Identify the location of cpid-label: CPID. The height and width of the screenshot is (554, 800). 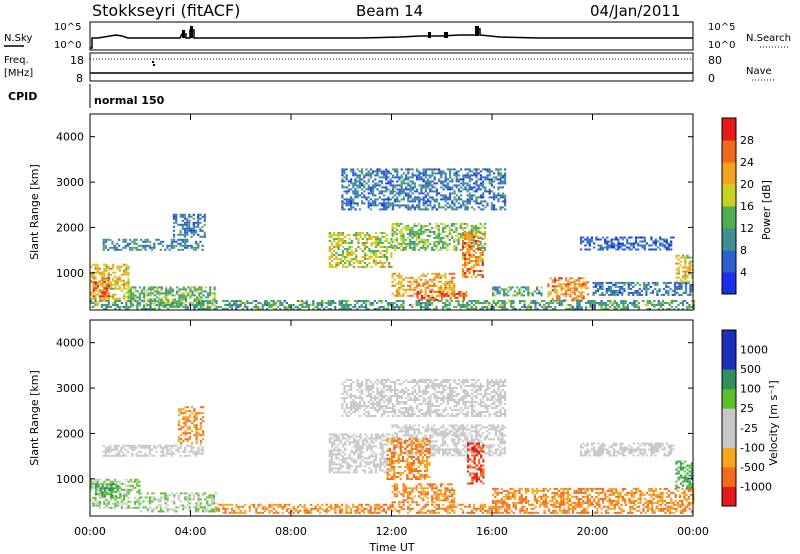
(22, 96).